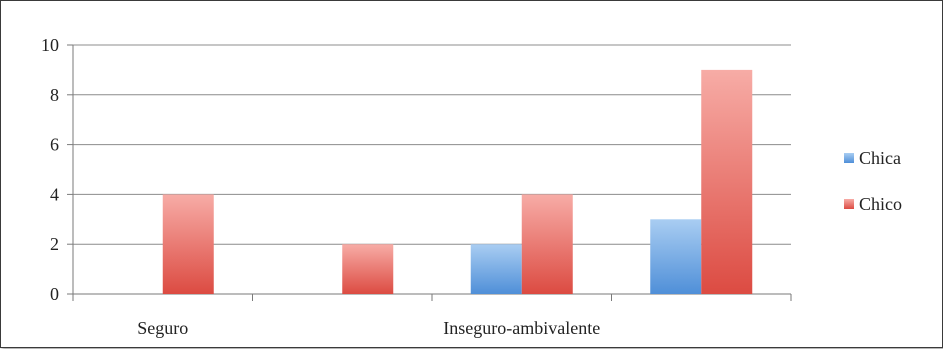  Describe the element at coordinates (54, 194) in the screenshot. I see `y-tick-label: 4` at that location.